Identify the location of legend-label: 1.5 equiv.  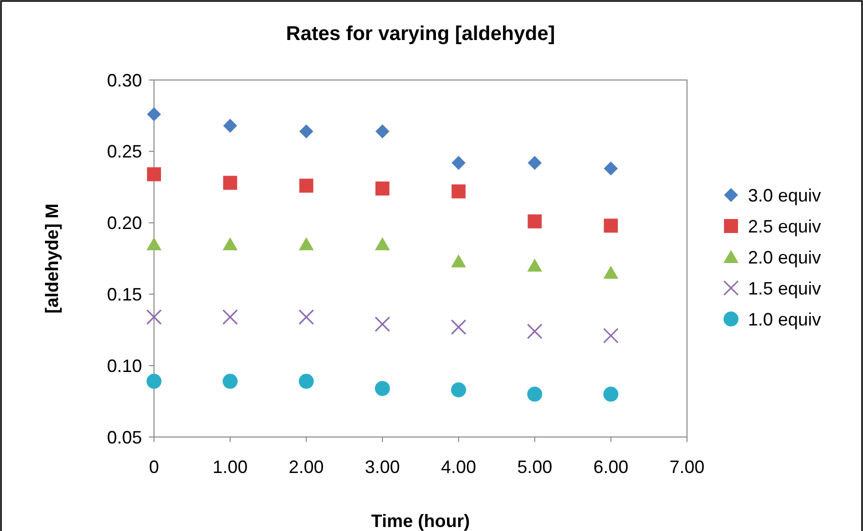
(785, 288).